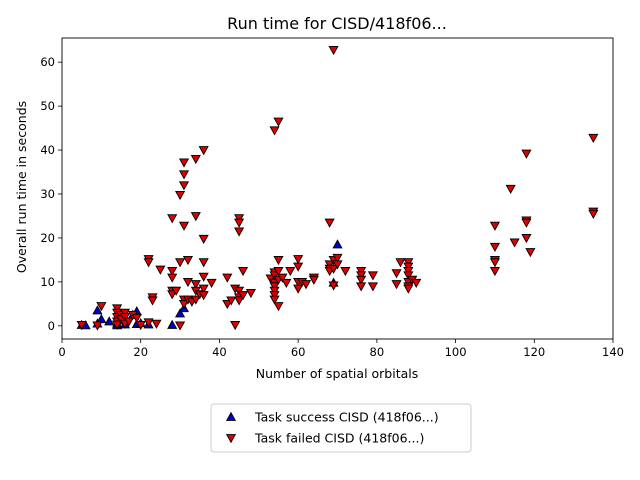  Describe the element at coordinates (47, 238) in the screenshot. I see `y-tick-label: 20` at that location.